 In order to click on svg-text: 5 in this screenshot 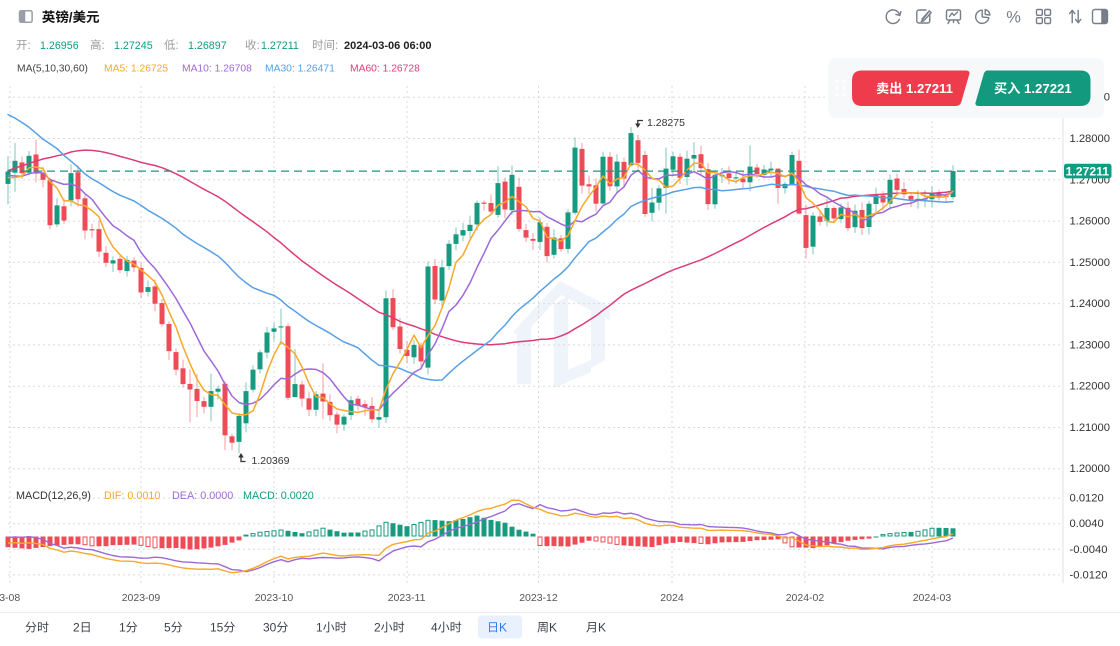, I will do `click(167, 628)`.